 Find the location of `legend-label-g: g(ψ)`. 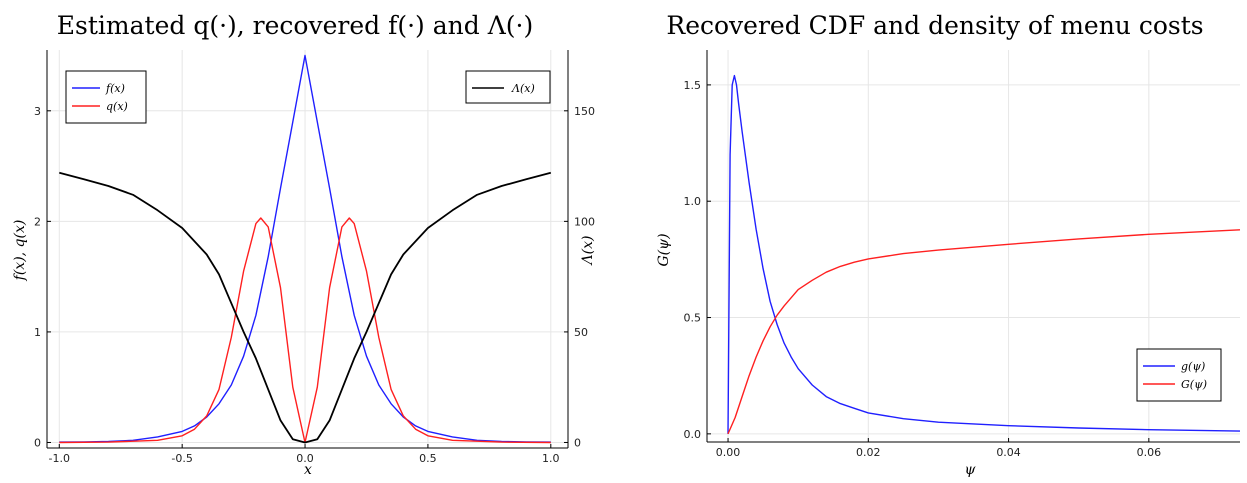

legend-label-g: g(ψ) is located at coordinates (1193, 366).